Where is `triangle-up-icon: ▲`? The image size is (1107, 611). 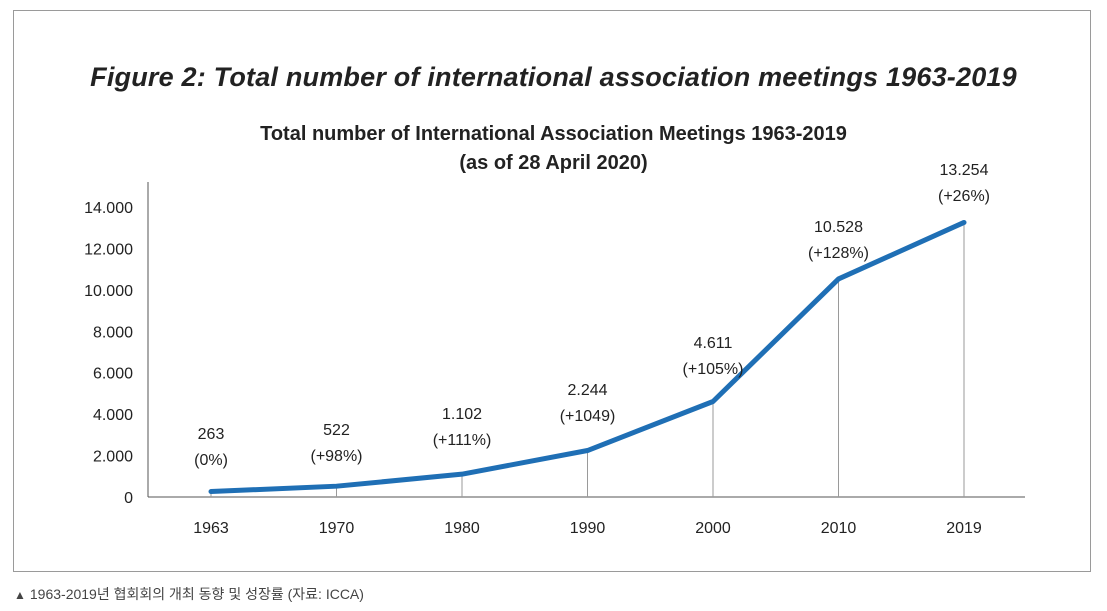 triangle-up-icon: ▲ is located at coordinates (20, 595).